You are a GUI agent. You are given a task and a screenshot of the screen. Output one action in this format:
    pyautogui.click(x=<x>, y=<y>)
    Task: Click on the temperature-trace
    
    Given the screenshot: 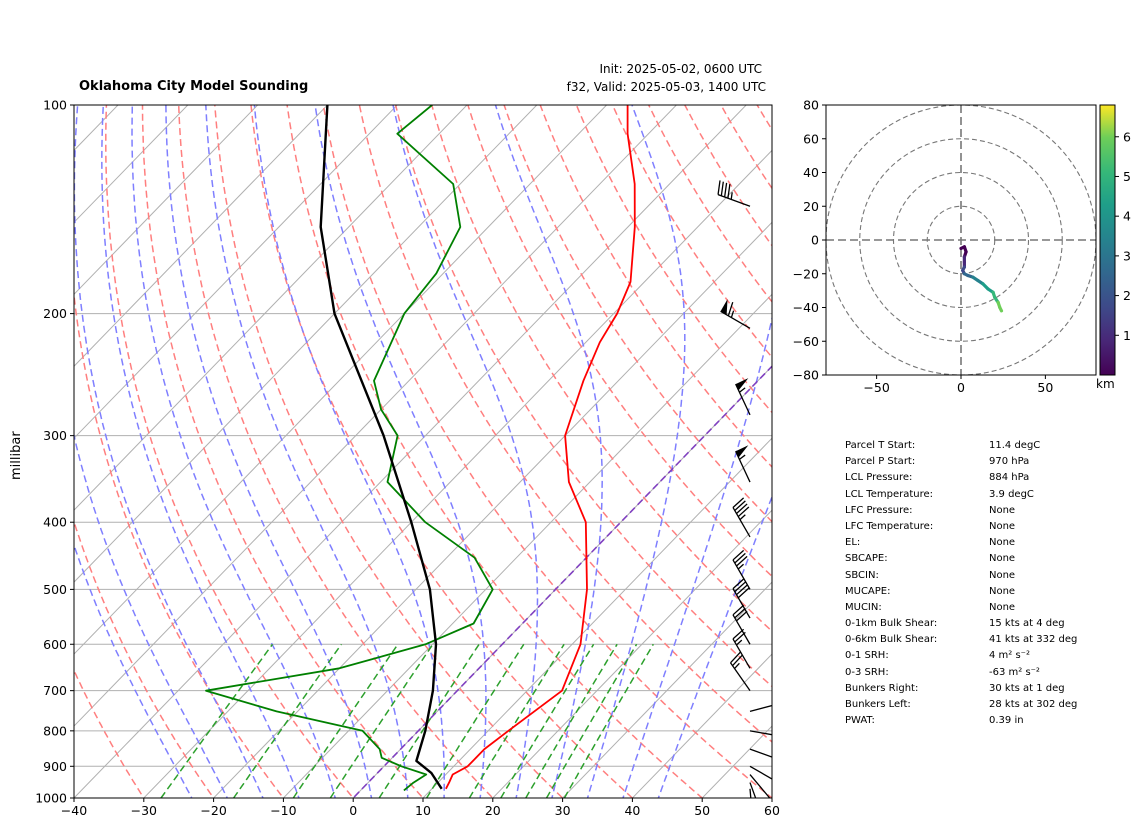 What is the action you would take?
    pyautogui.click(x=540, y=447)
    